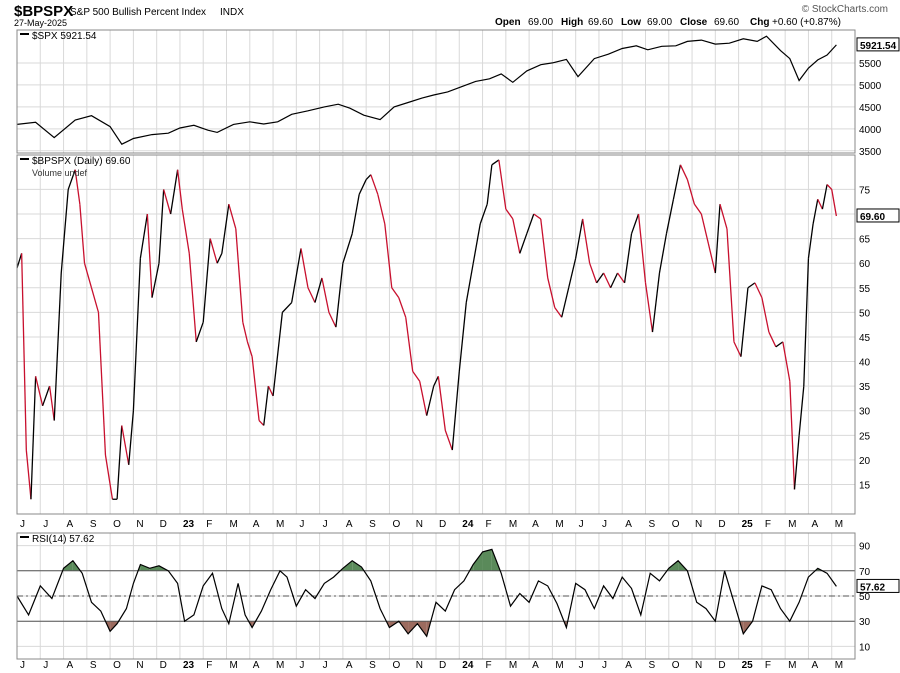  What do you see at coordinates (865, 622) in the screenshot?
I see `rsi-panel-y-tick-label: 30` at bounding box center [865, 622].